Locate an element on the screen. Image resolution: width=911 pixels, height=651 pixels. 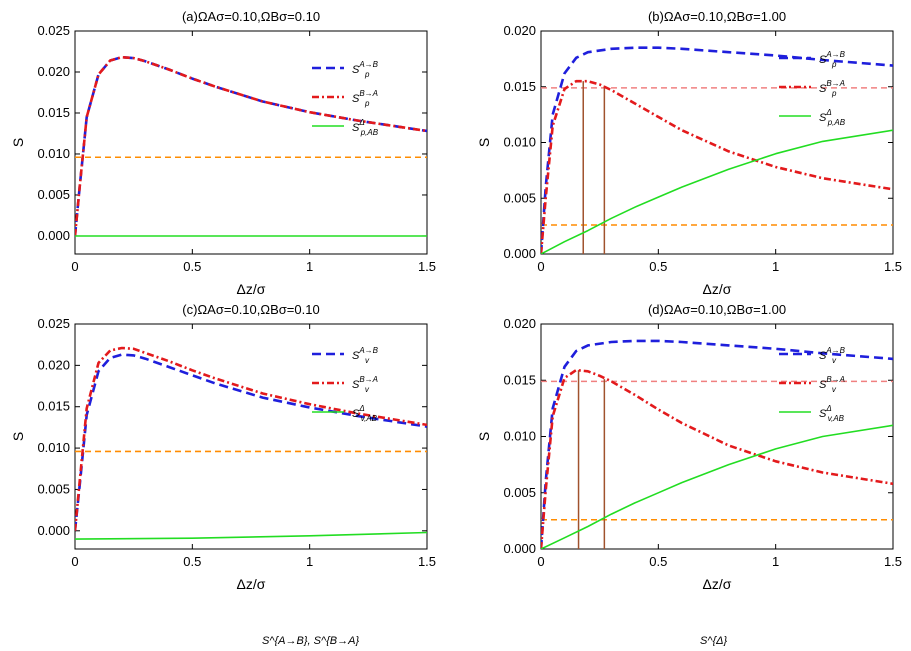
chart-title: (a)ΩAσ=0.10,ΩBσ=0.10 is located at coordinates (251, 16).